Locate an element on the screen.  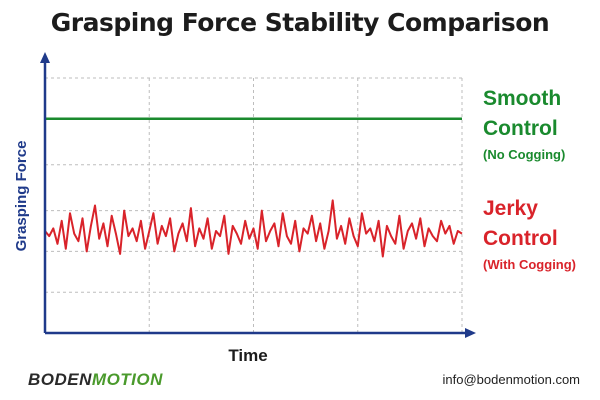
legend-smooth-control: Smooth Control (No Cogging) is located at coordinates (541, 123).